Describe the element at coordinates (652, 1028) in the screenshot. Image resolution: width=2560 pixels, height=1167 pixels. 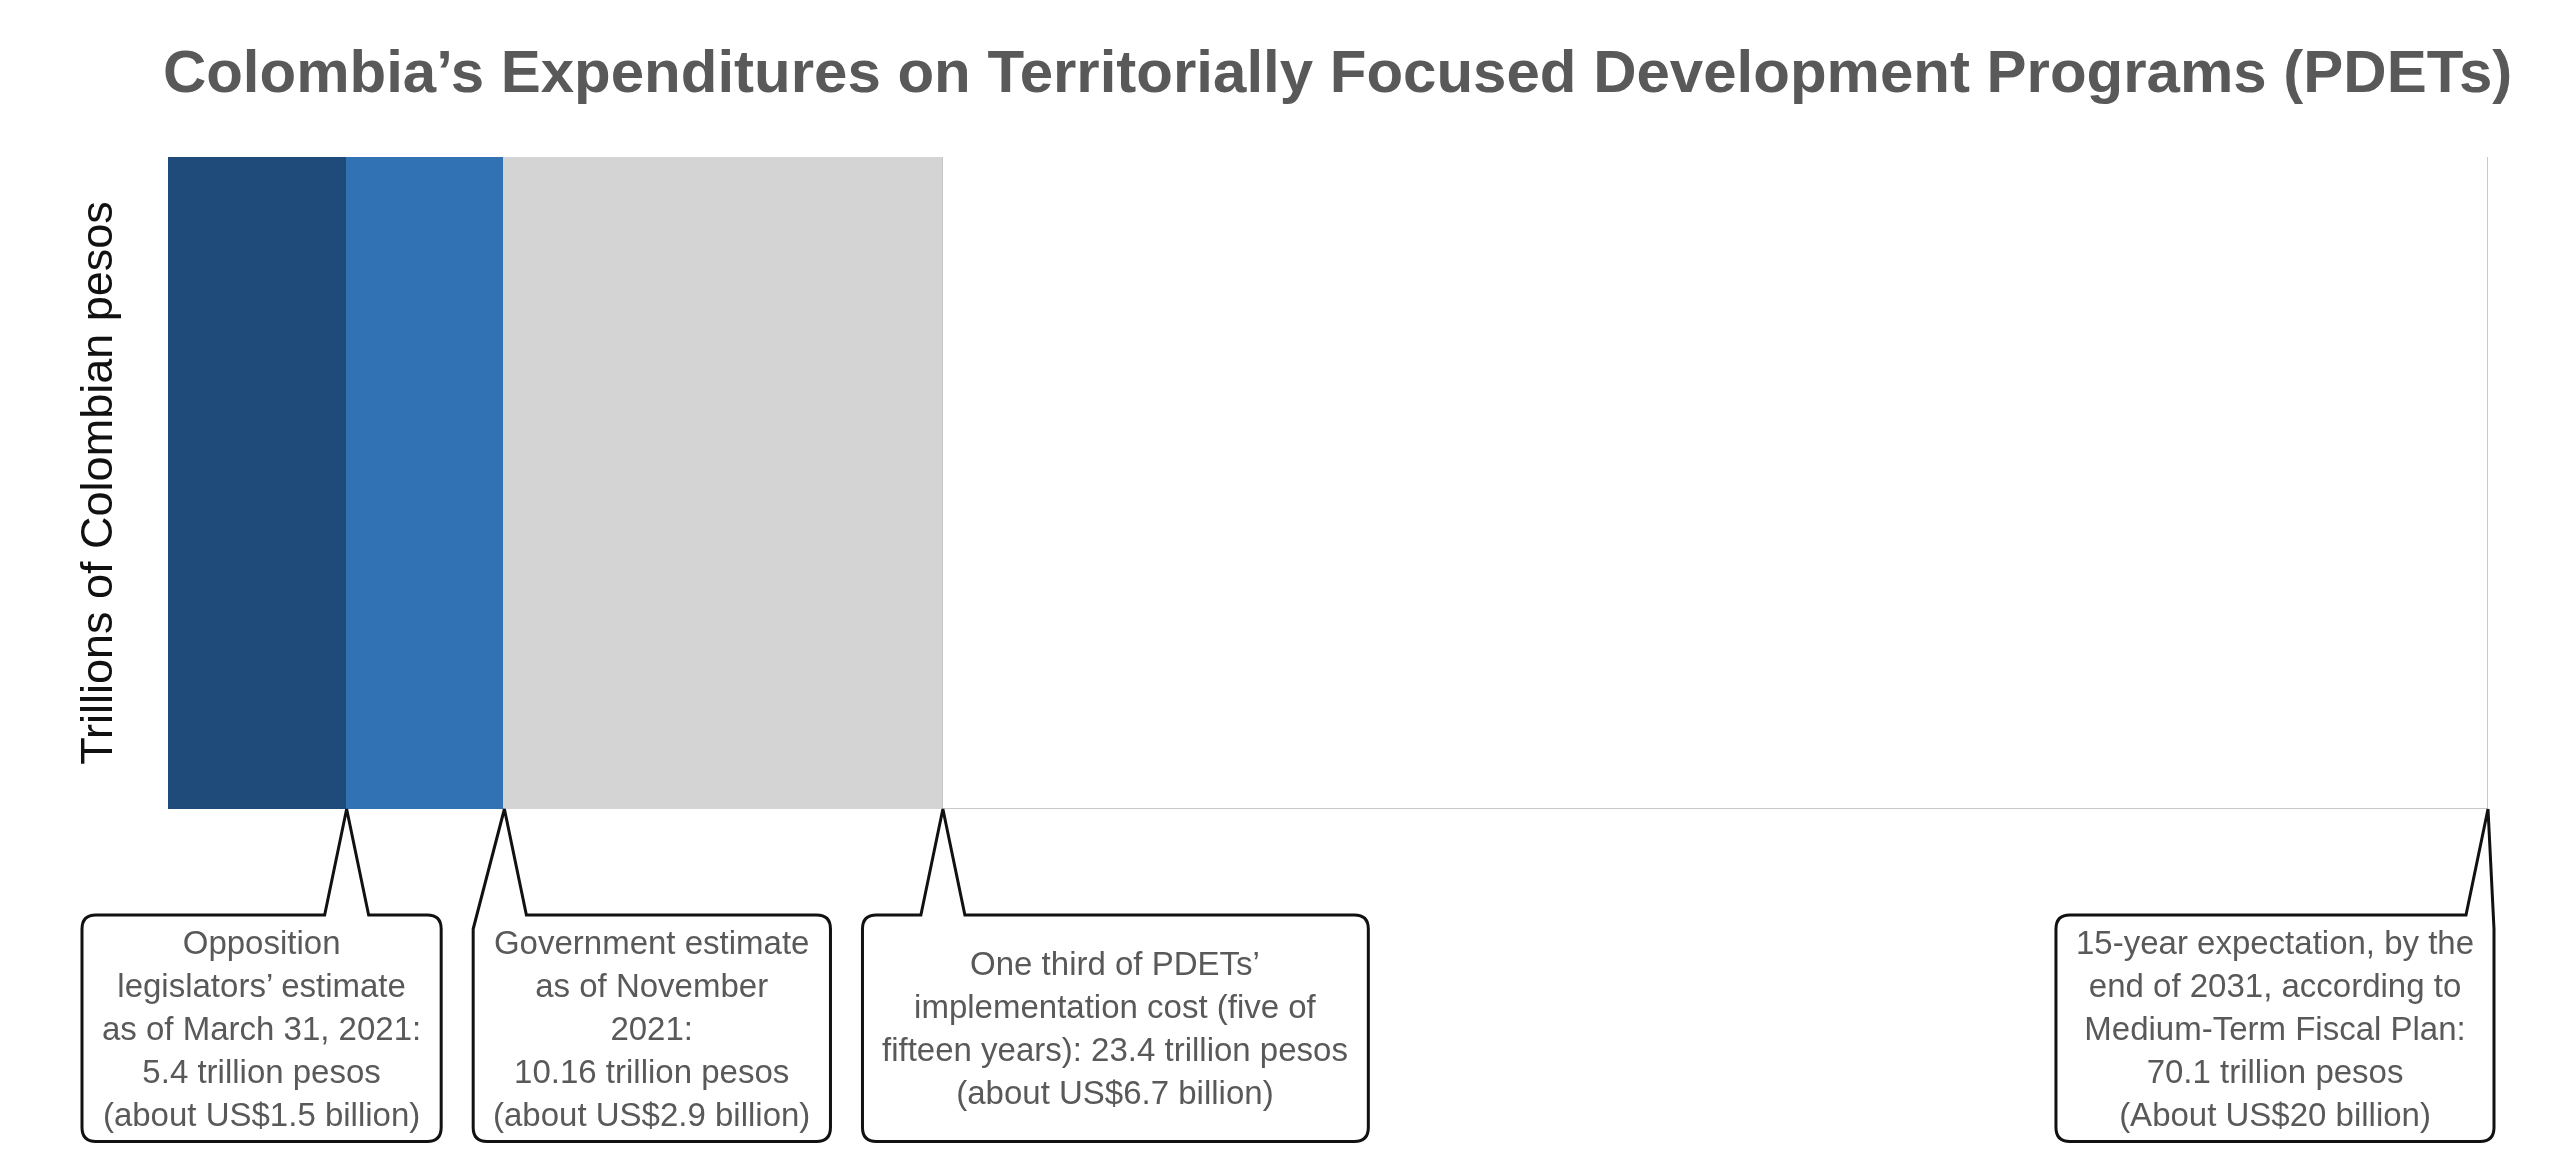
I see `text: Government estimate as of November 2021: 10.16 trillion pesos (about US$2.9 billion)` at that location.